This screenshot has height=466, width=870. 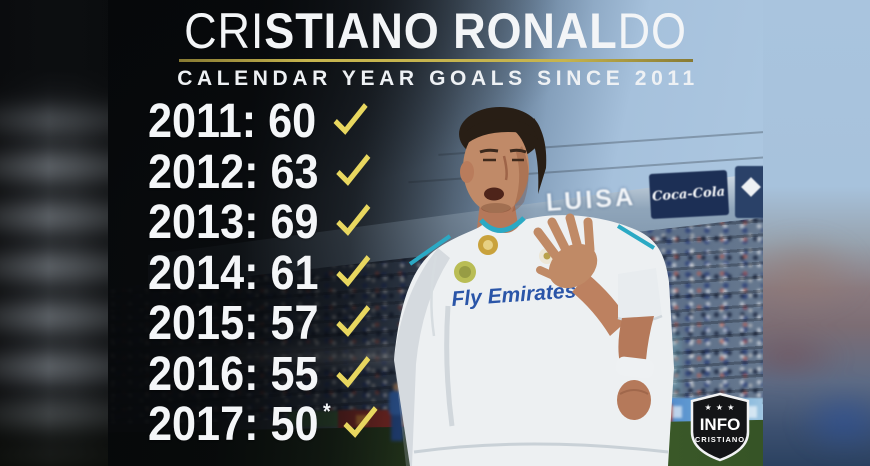 I want to click on stat-row: 2011: 60, so click(x=276, y=122).